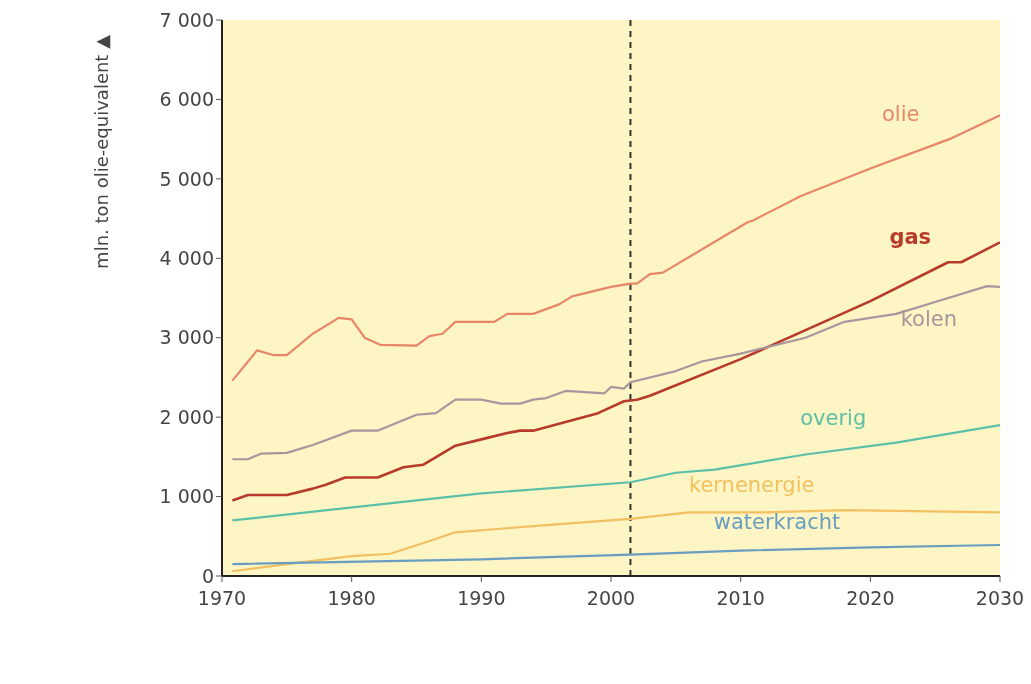 The height and width of the screenshot is (684, 1031). What do you see at coordinates (751, 485) in the screenshot?
I see `series-label: kernenergie` at bounding box center [751, 485].